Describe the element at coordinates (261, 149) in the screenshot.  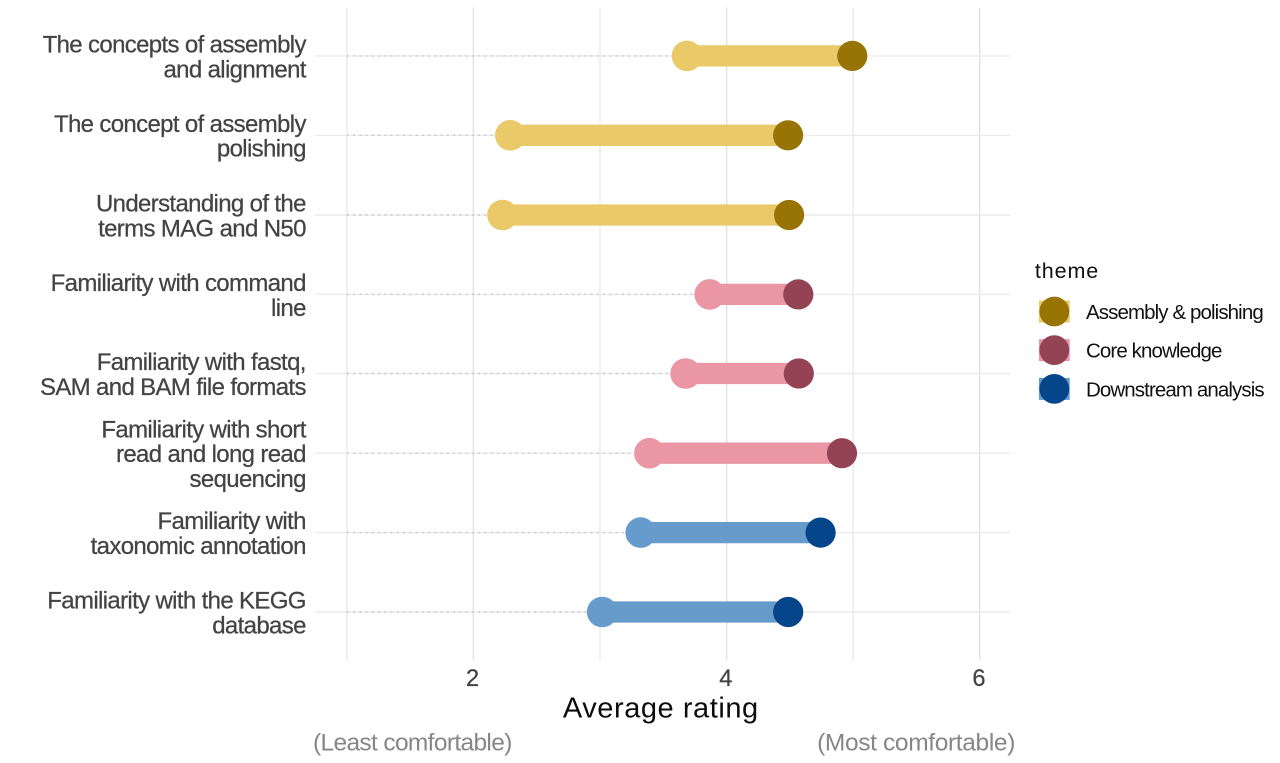
I see `svg-text: polishing` at that location.